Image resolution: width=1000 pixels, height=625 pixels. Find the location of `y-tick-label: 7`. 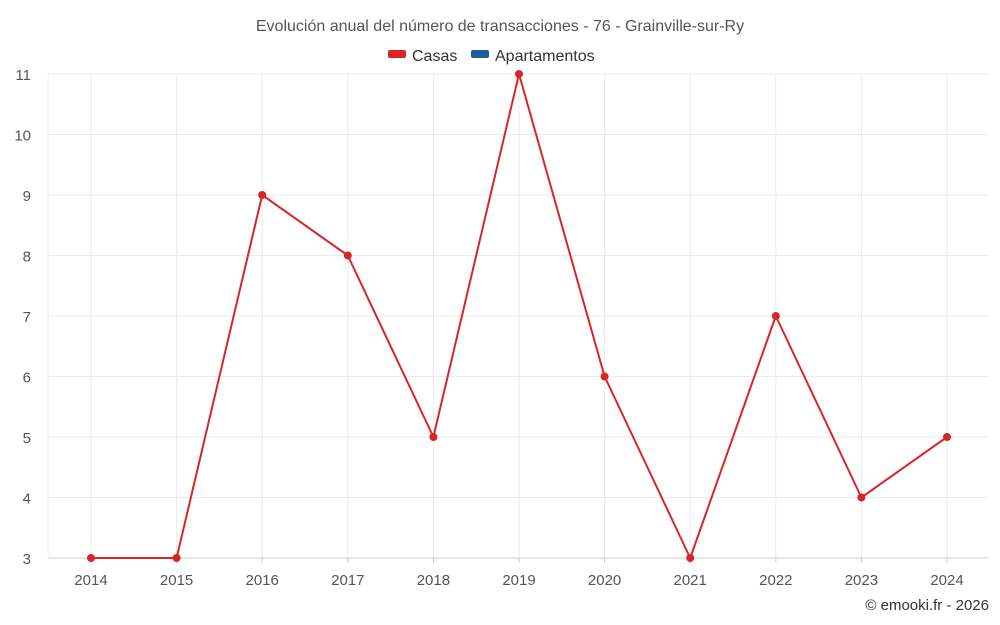

y-tick-label: 7 is located at coordinates (27, 317).